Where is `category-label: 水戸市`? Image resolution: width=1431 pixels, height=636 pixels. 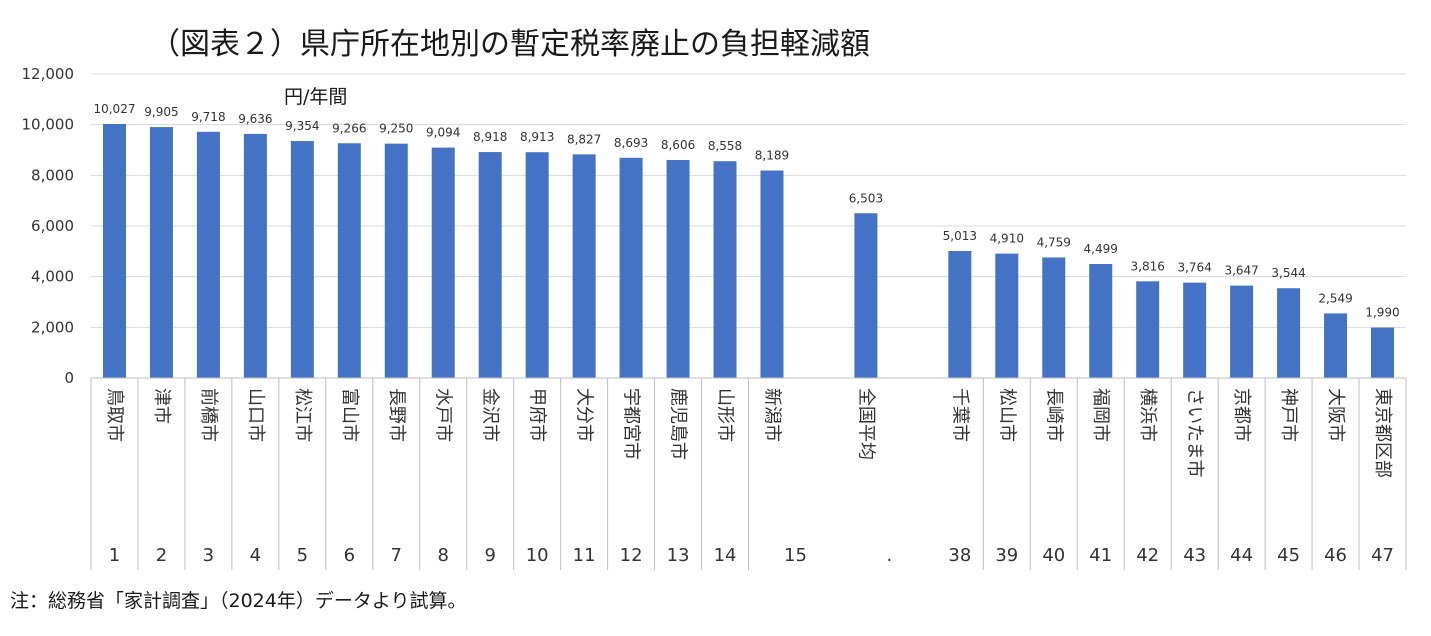 category-label: 水戸市 is located at coordinates (443, 415).